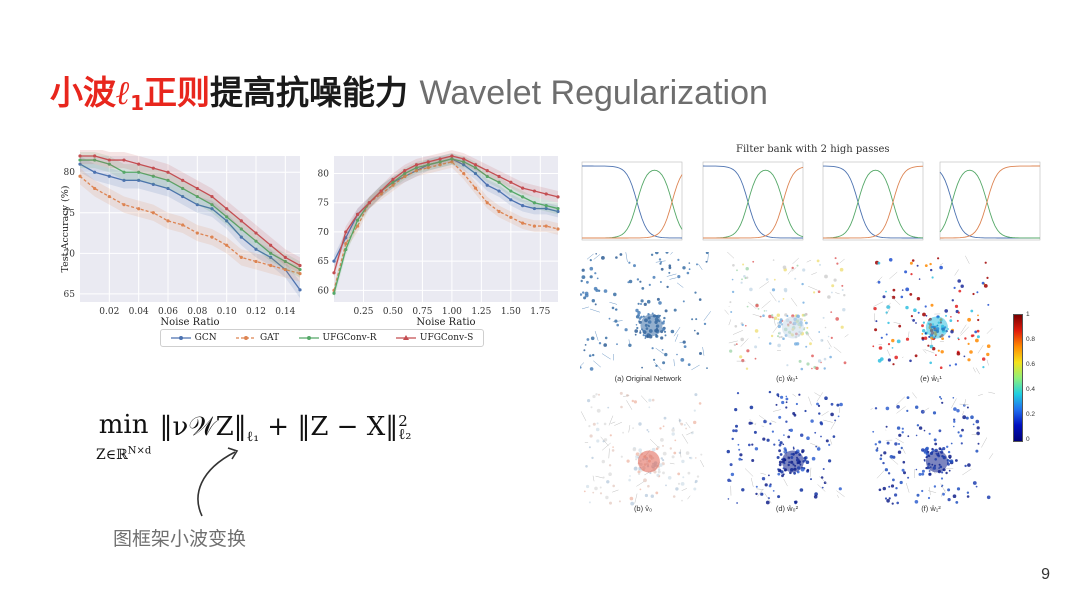  I want to click on filter-lowpass-curve, so click(632, 202).